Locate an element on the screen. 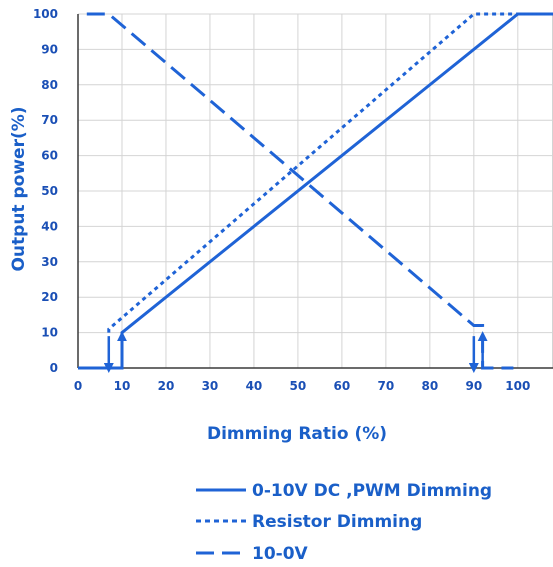 The height and width of the screenshot is (567, 553). x-tick-label: 60 is located at coordinates (342, 386).